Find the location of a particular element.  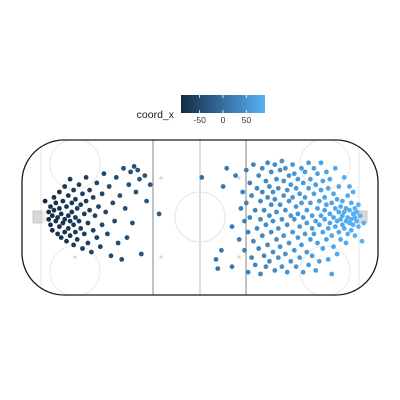

faceoff-dot is located at coordinates (75, 257).